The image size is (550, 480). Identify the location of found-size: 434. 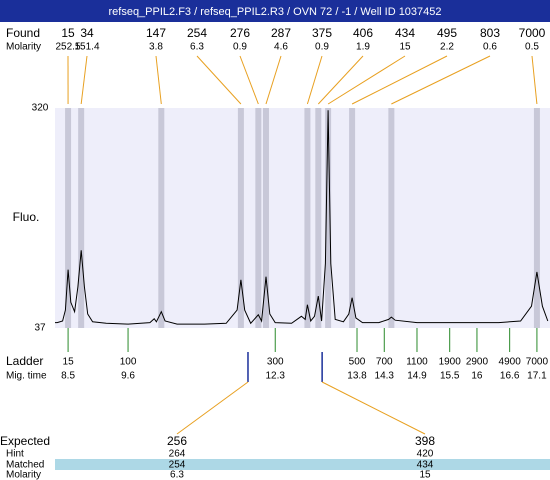
(405, 33).